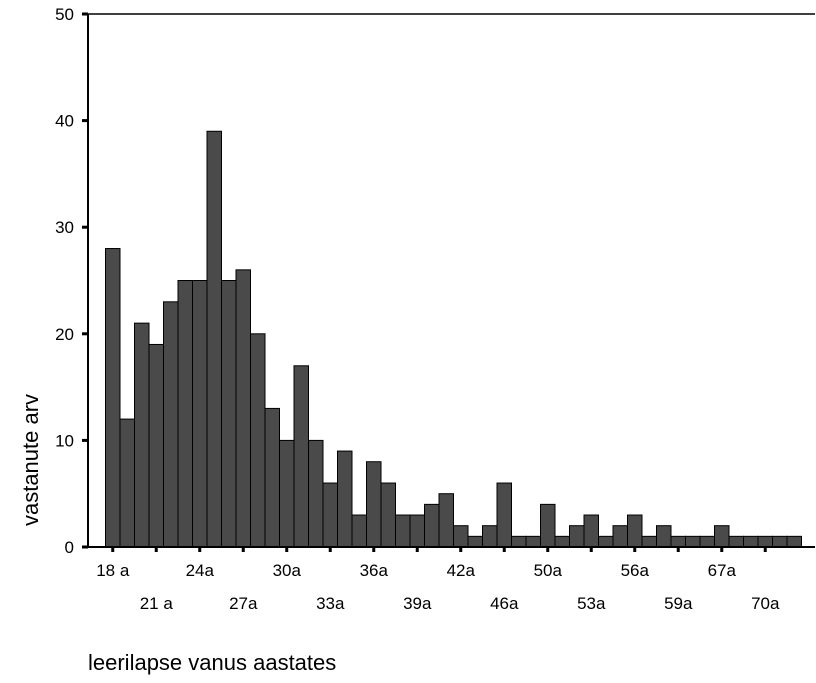 The width and height of the screenshot is (816, 683). I want to click on x-axis-label: leerilapse vanus aastates, so click(212, 662).